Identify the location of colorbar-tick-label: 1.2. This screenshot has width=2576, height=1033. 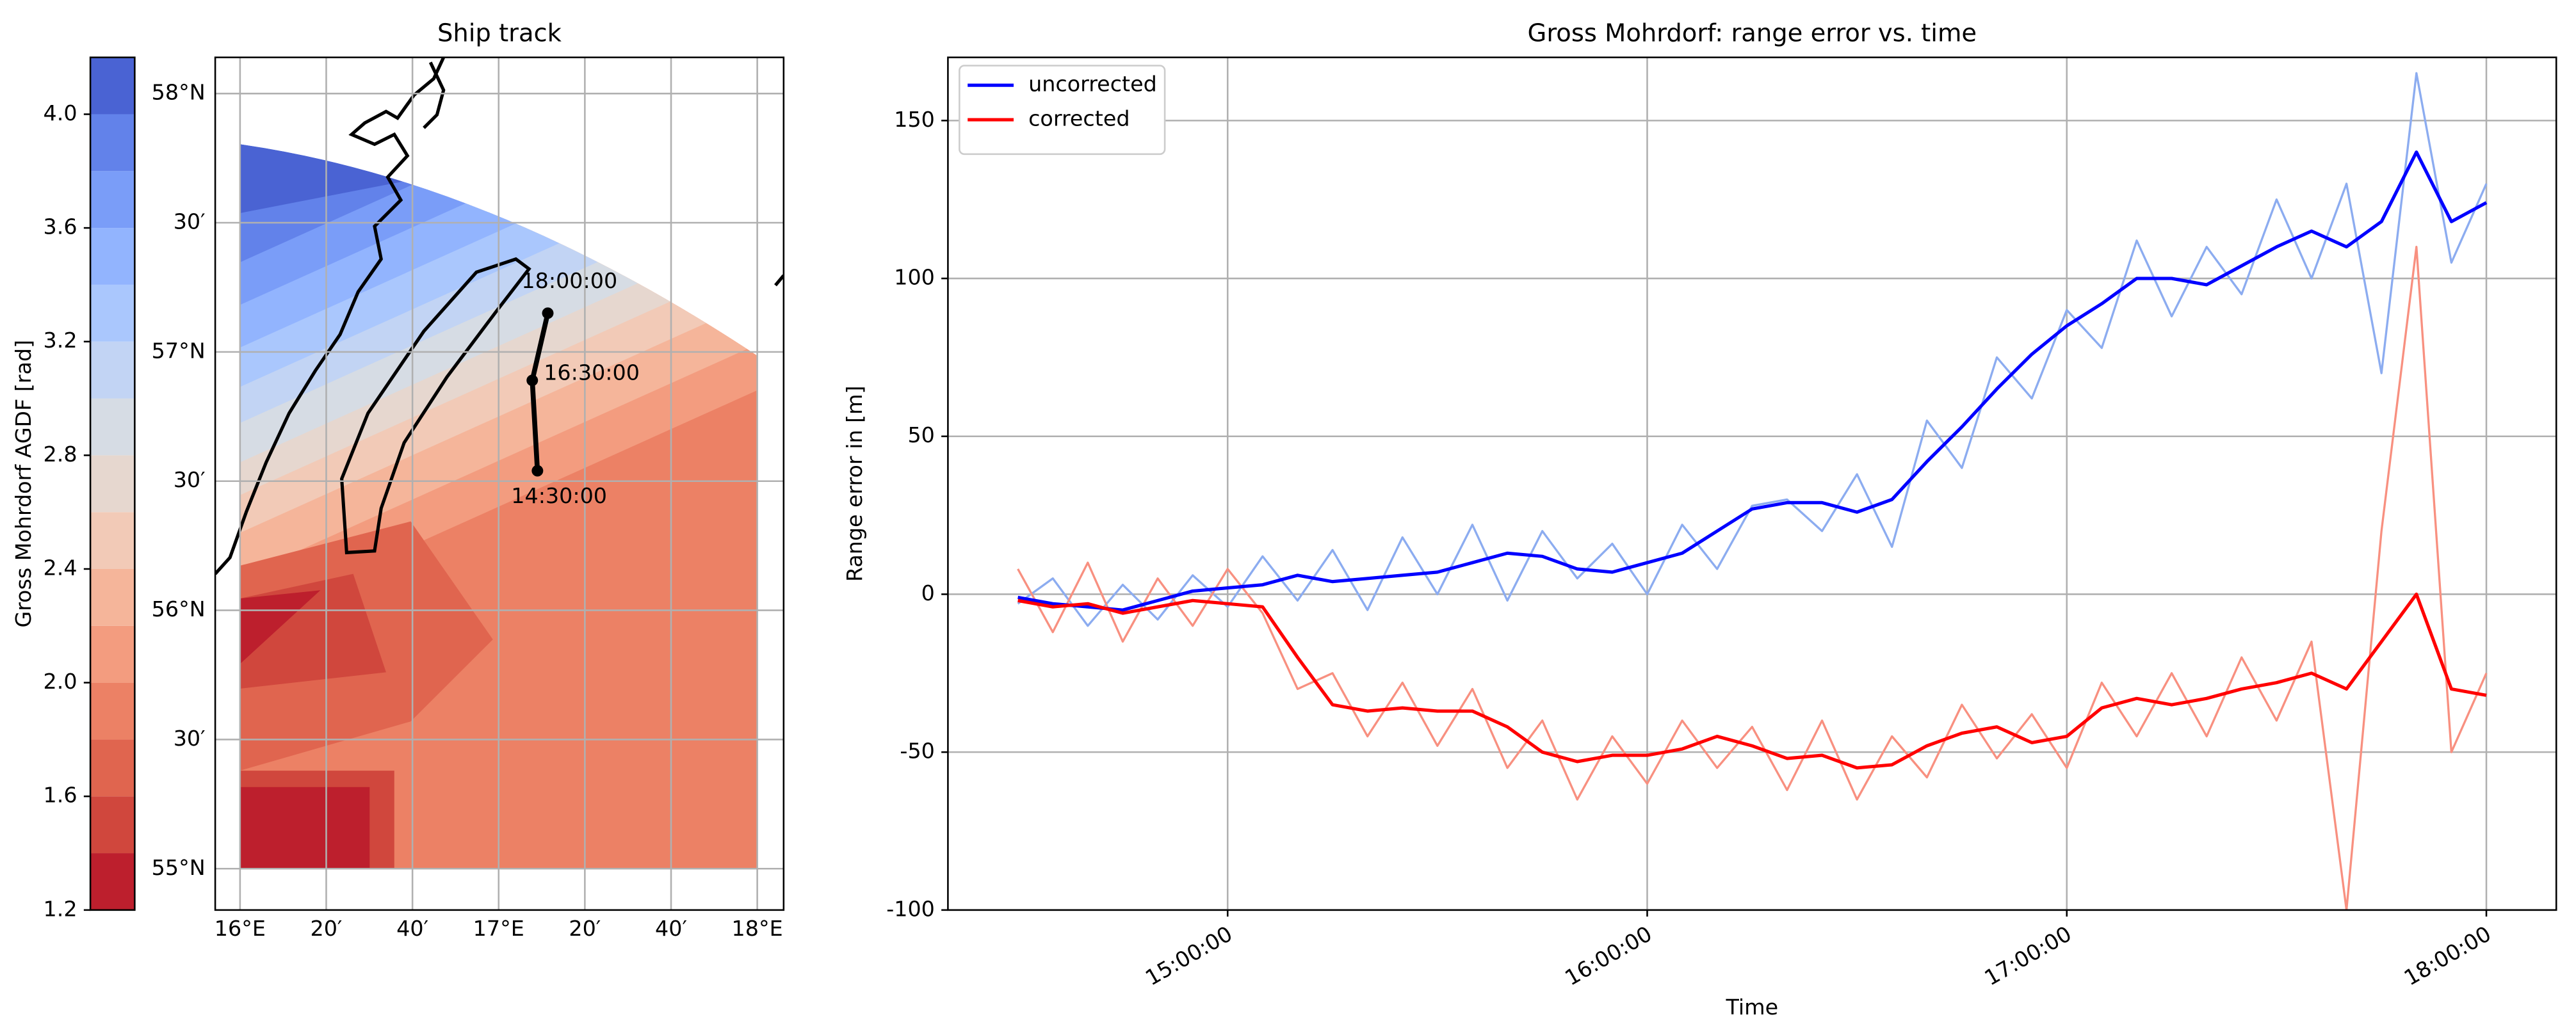
(60, 908).